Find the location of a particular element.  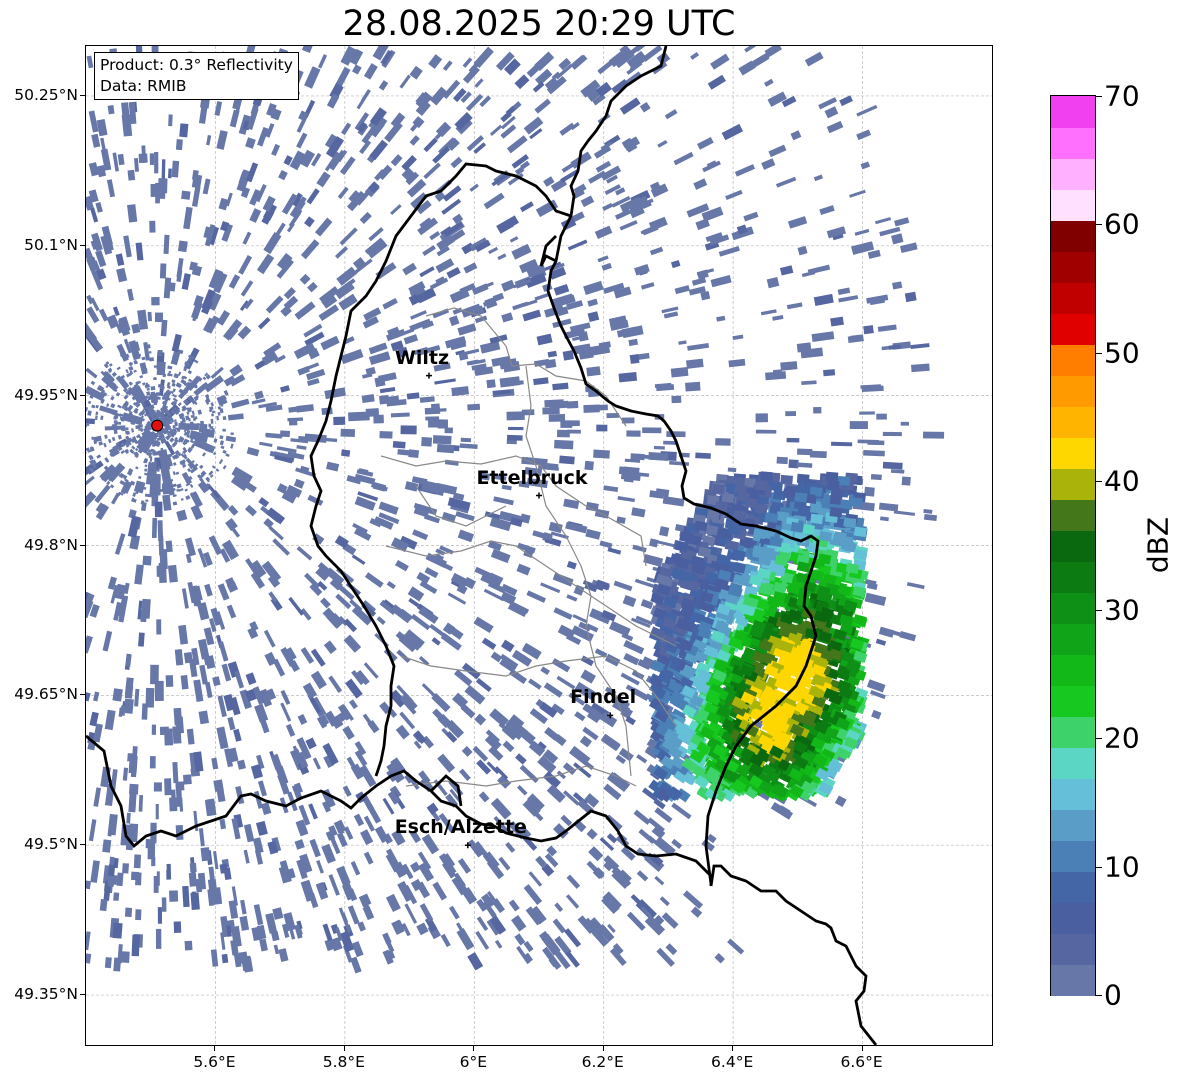

radar-site-marker is located at coordinates (157, 425).